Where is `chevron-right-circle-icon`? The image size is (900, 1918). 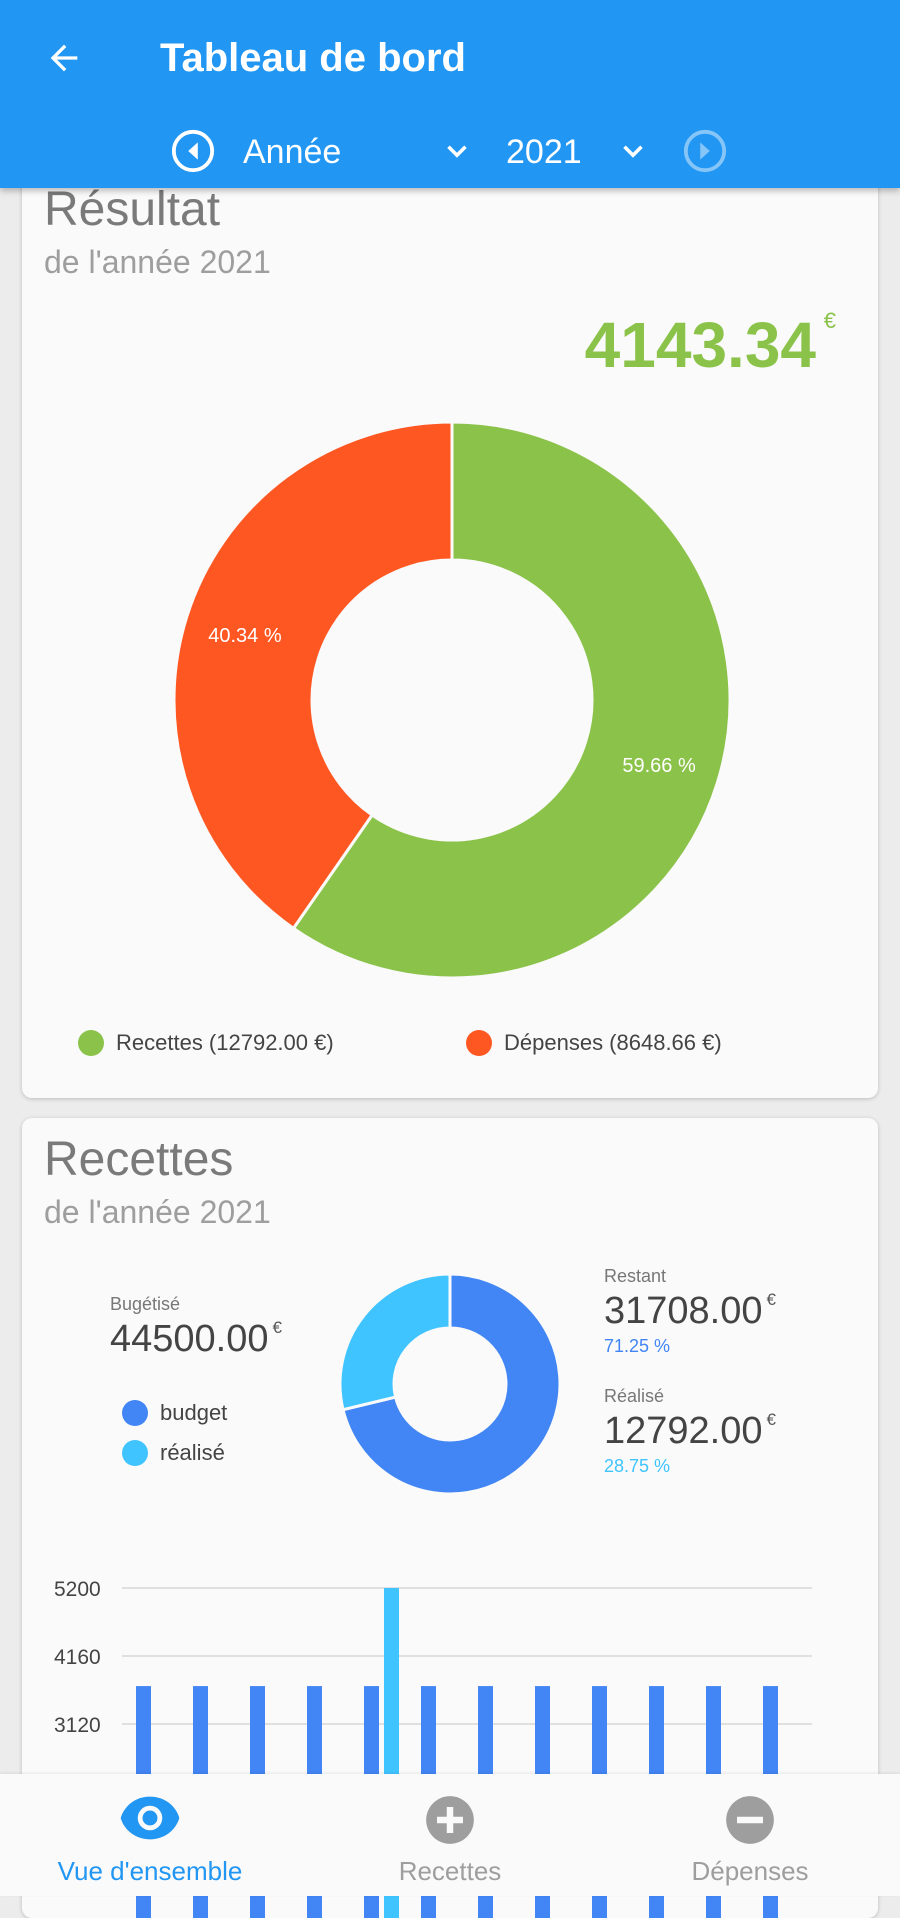
chevron-right-circle-icon is located at coordinates (705, 151).